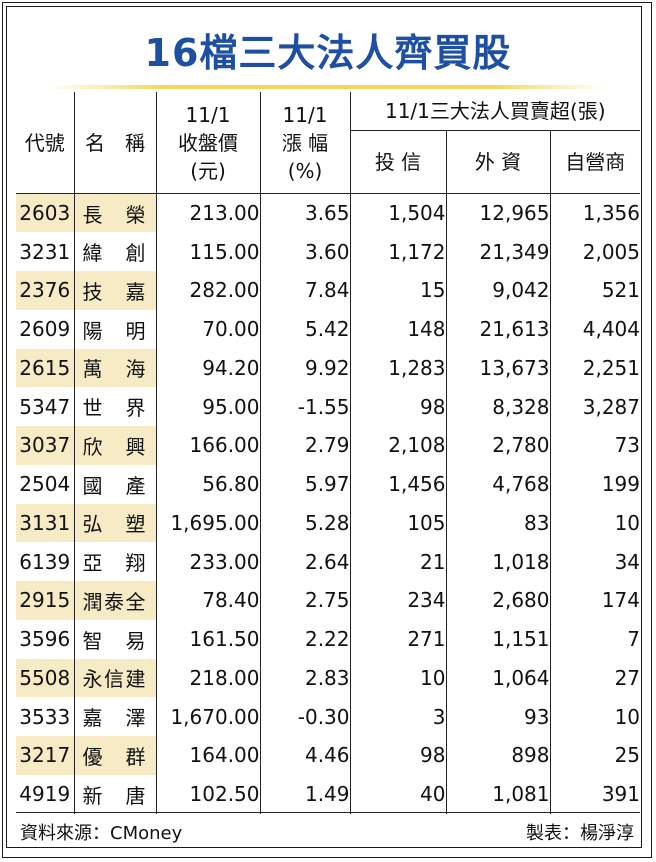 The width and height of the screenshot is (656, 862). Describe the element at coordinates (498, 368) in the screenshot. I see `cell-foreign: 13,673` at that location.